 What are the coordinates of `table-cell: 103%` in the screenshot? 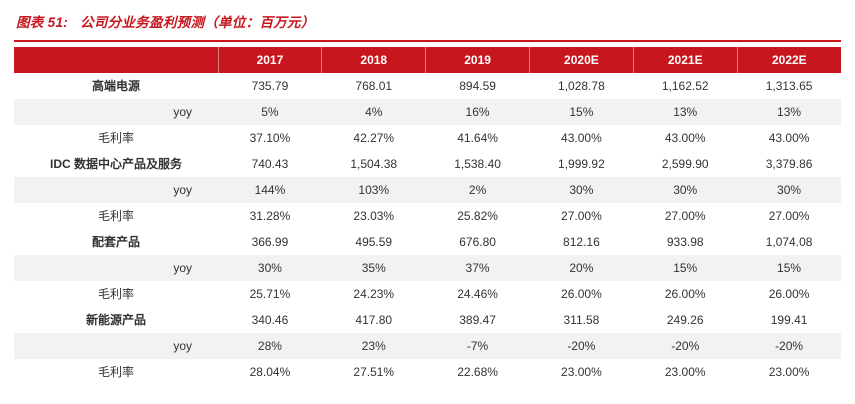 It's located at (374, 189).